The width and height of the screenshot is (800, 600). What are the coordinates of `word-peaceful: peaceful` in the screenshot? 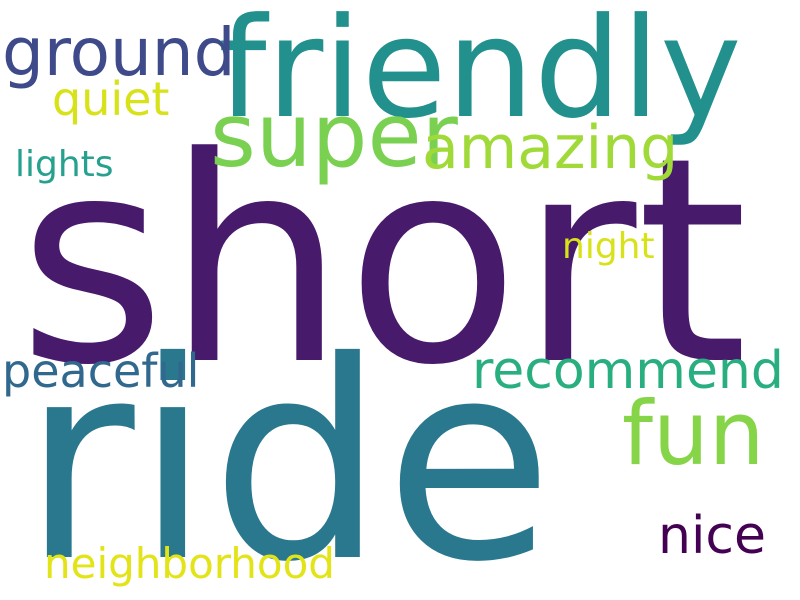 It's located at (101, 371).